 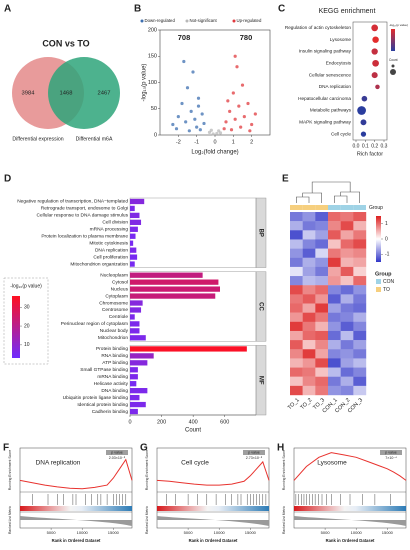 What do you see at coordinates (386, 290) in the screenshot?
I see `legend-label: TO` at bounding box center [386, 290].